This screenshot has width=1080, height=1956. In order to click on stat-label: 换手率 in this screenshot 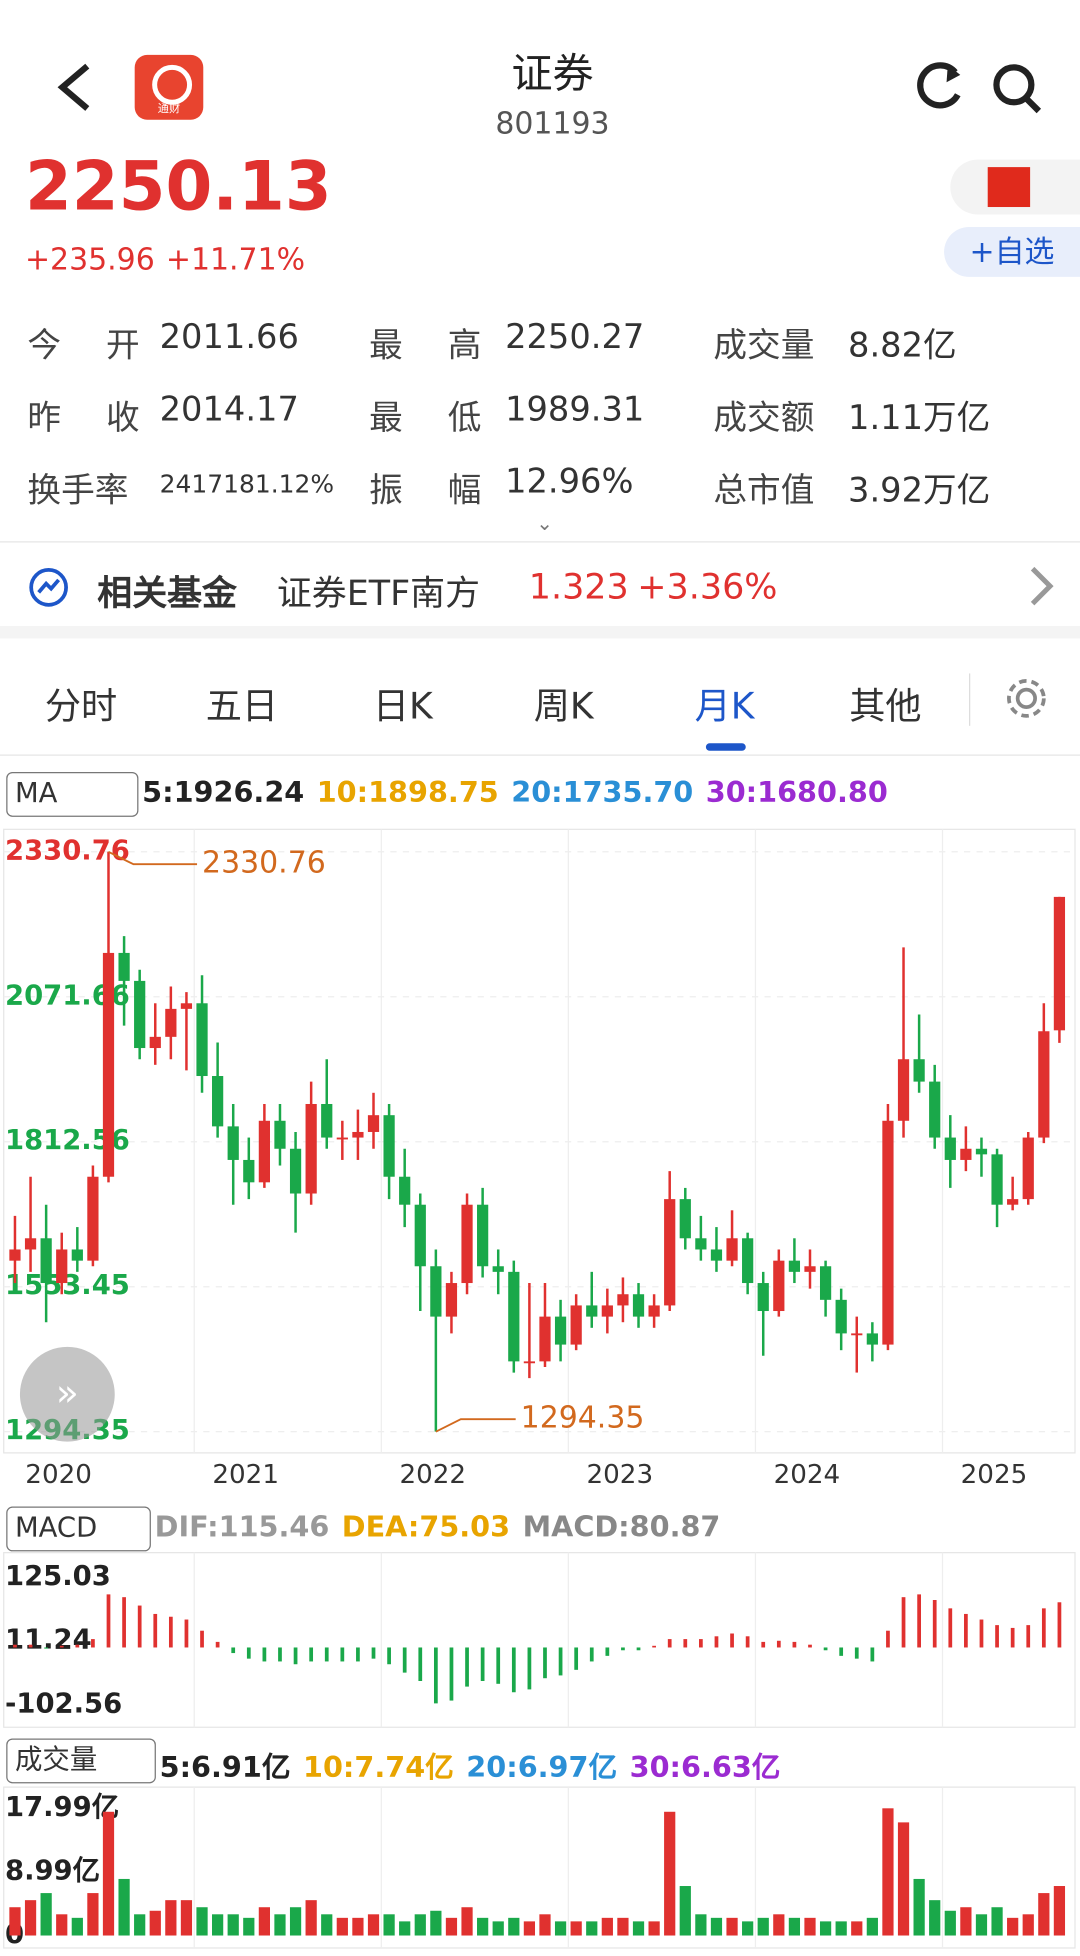, I will do `click(78, 491)`.